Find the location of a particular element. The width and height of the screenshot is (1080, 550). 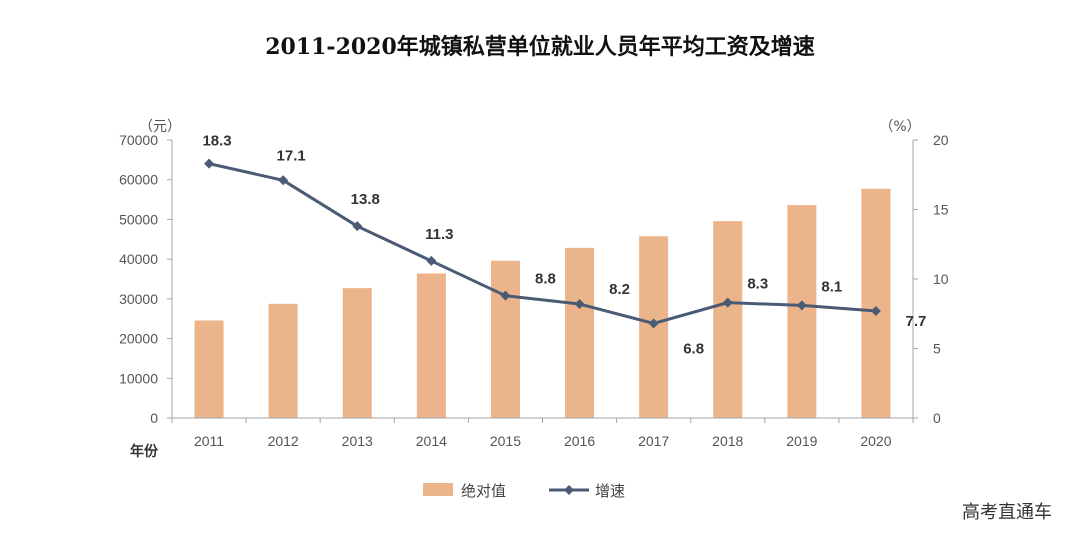

line-data-label: 8.8 is located at coordinates (545, 279).